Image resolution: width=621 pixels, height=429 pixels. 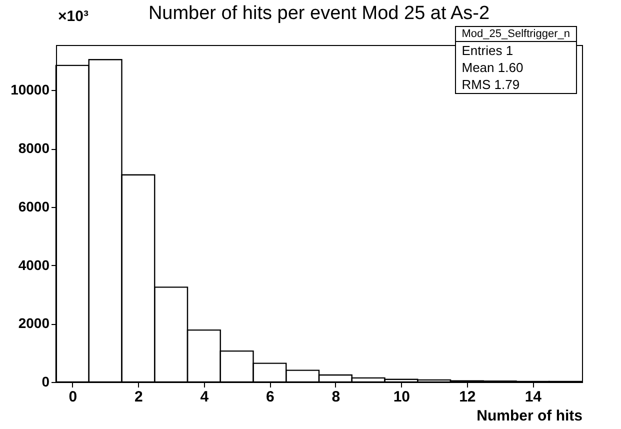 What do you see at coordinates (529, 416) in the screenshot?
I see `x-axis-title: Number of hits` at bounding box center [529, 416].